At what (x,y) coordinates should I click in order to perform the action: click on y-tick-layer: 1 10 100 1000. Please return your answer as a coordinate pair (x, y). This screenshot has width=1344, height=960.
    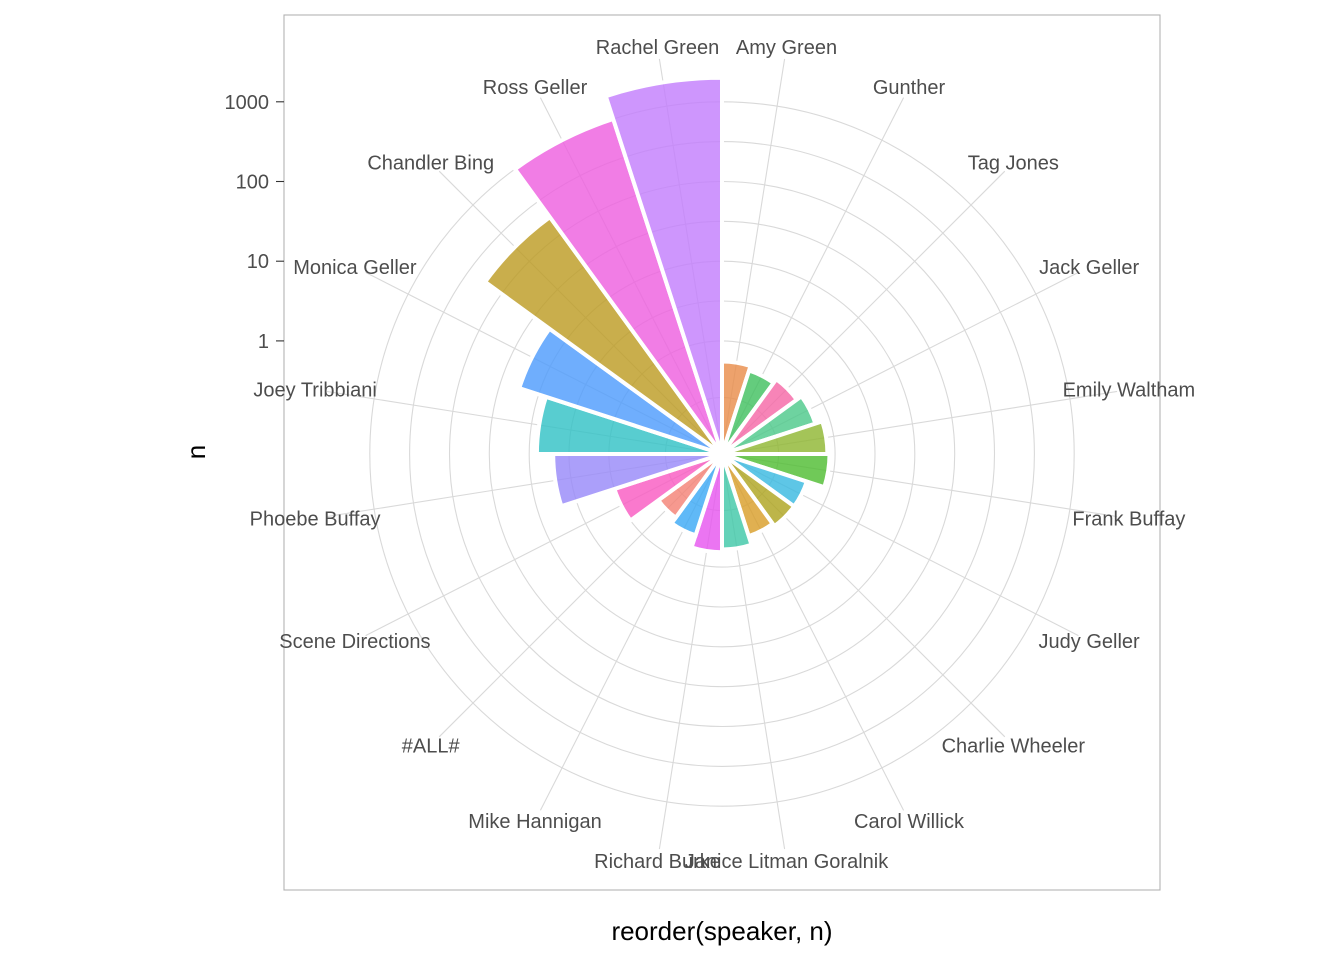
    Looking at the image, I should click on (254, 222).